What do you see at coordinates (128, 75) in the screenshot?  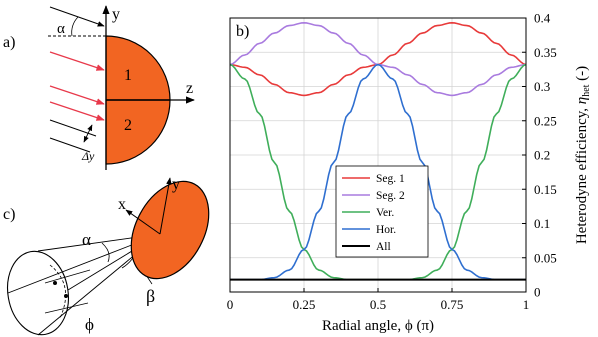 I see `segment-1-label: 1` at bounding box center [128, 75].